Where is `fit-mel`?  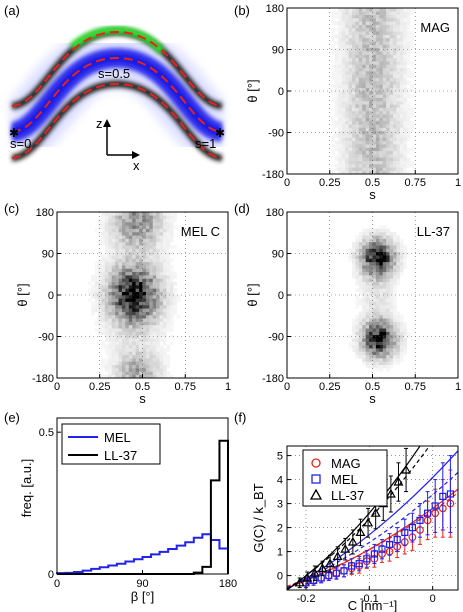 fit-mel is located at coordinates (372, 520).